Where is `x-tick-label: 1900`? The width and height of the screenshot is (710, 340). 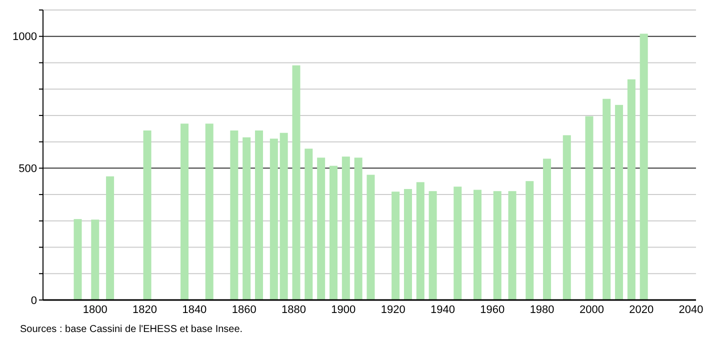 x-tick-label: 1900 is located at coordinates (343, 310).